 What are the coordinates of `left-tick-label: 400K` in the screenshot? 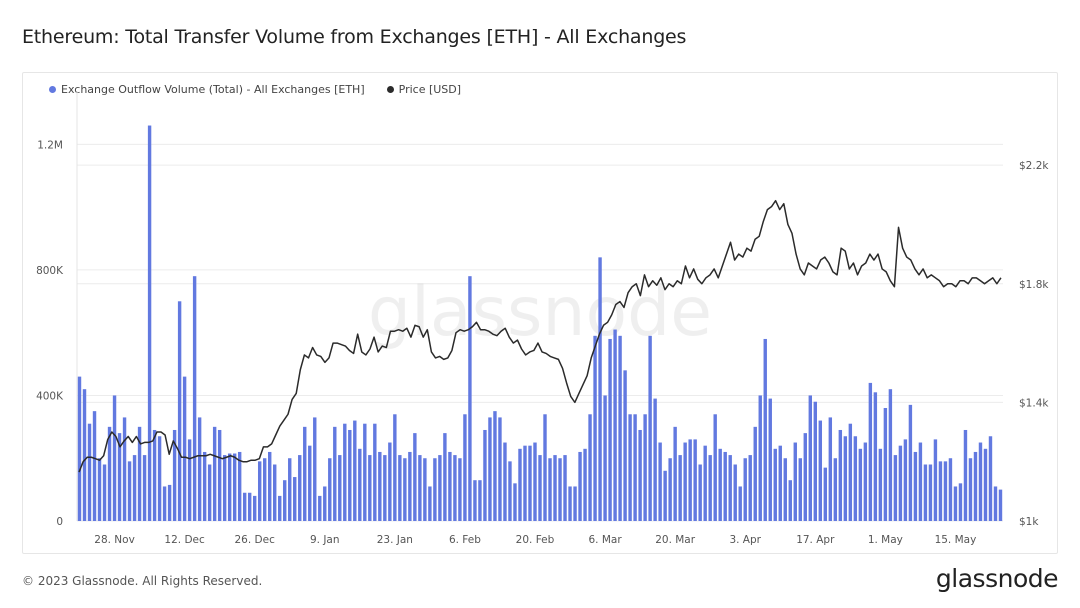 It's located at (50, 396).